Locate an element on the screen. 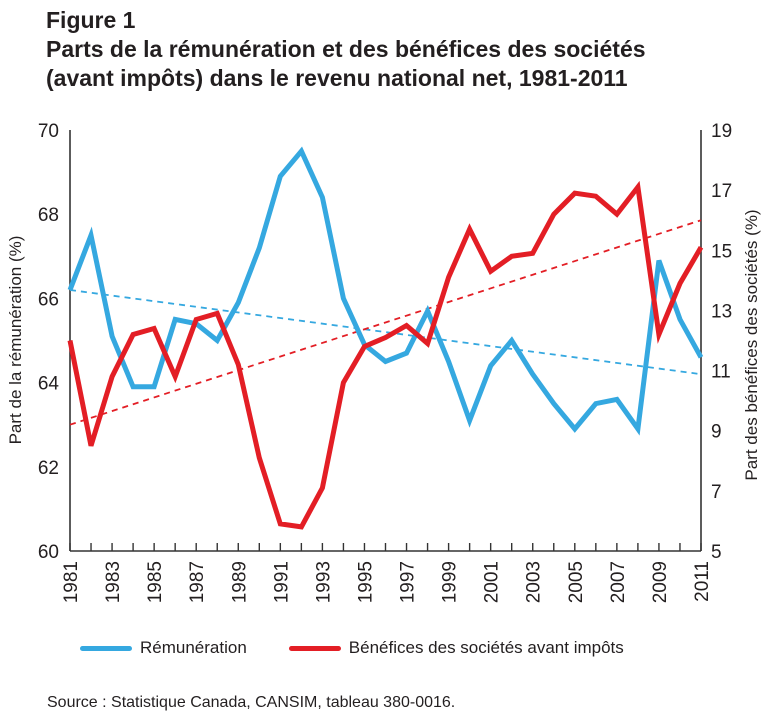  x-tick-label: 1991 is located at coordinates (281, 582).